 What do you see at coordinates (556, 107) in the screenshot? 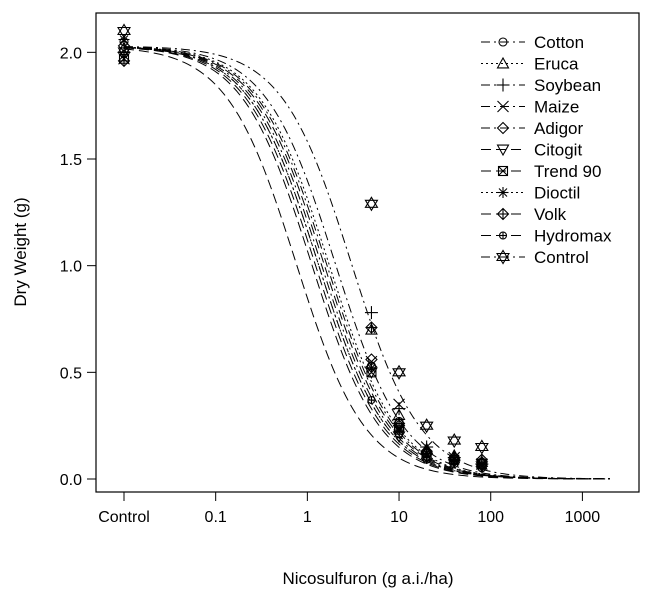
I see `legend-label: Maize` at bounding box center [556, 107].